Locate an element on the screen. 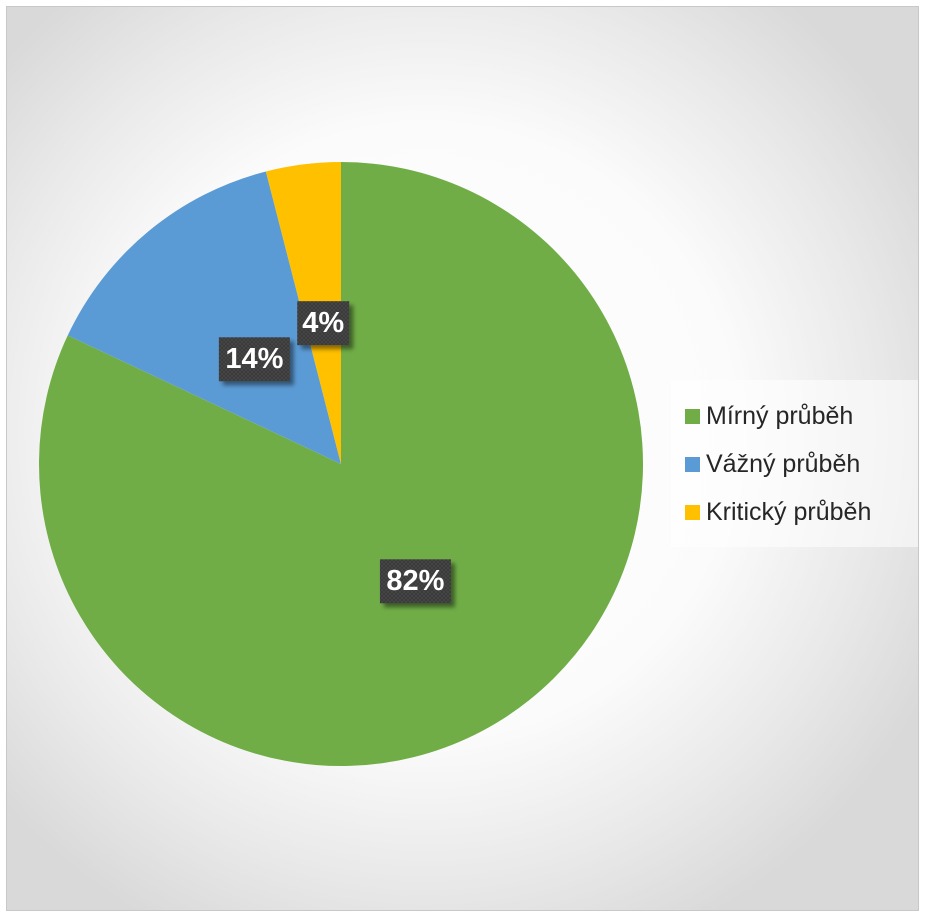 Image resolution: width=927 pixels, height=917 pixels. pie-slice-vazny-prubeh is located at coordinates (204, 317).